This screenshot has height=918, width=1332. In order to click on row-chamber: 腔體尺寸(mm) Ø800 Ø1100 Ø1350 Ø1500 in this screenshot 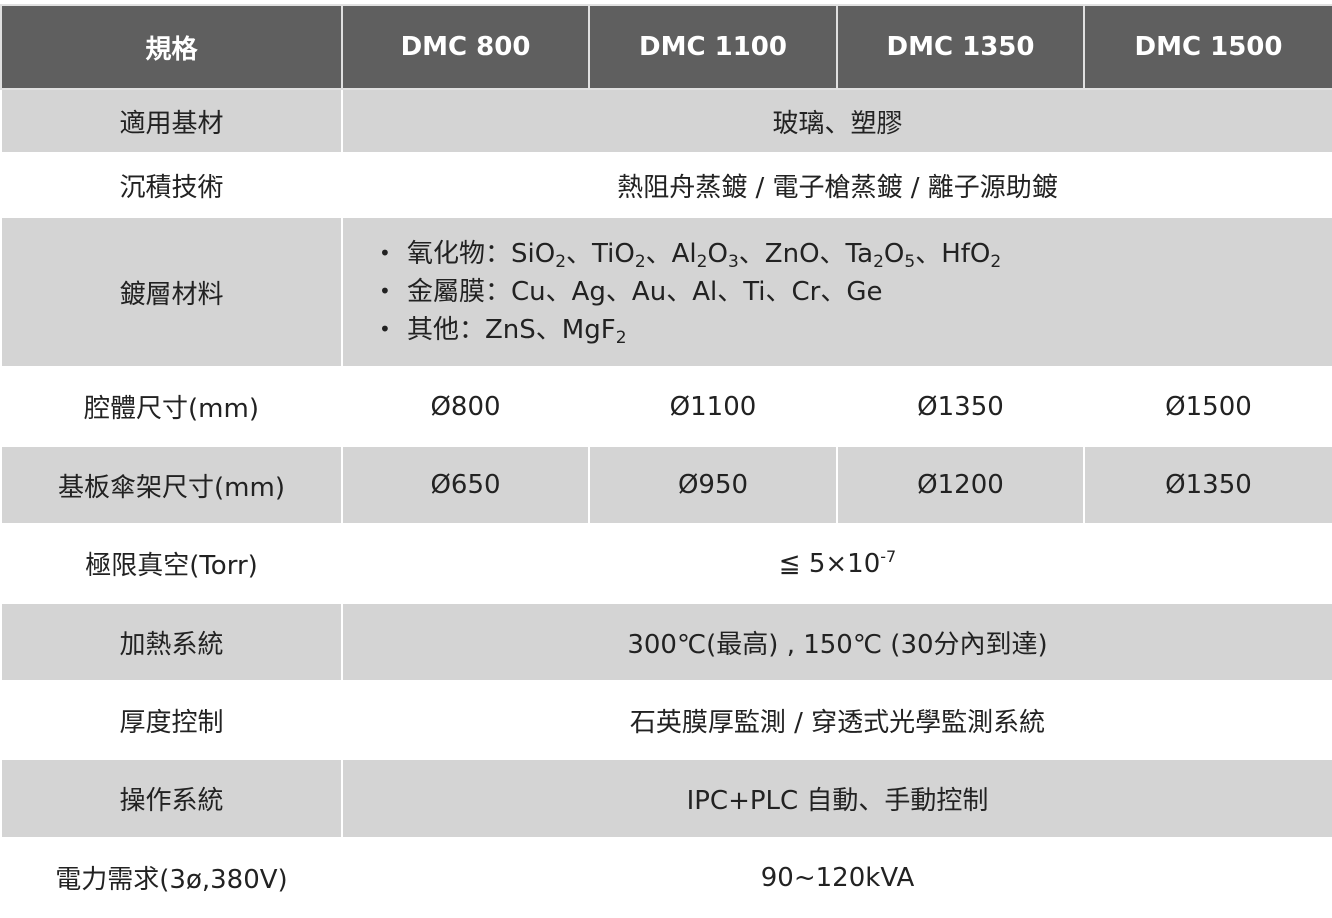, I will do `click(666, 407)`.